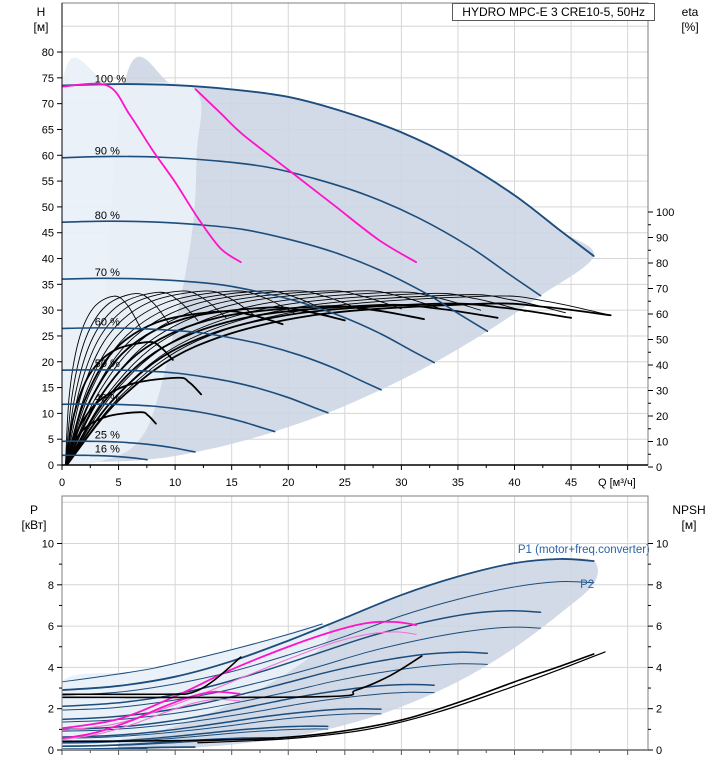  Describe the element at coordinates (34, 525) in the screenshot. I see `p-axis-title-unit: [кВт]` at that location.